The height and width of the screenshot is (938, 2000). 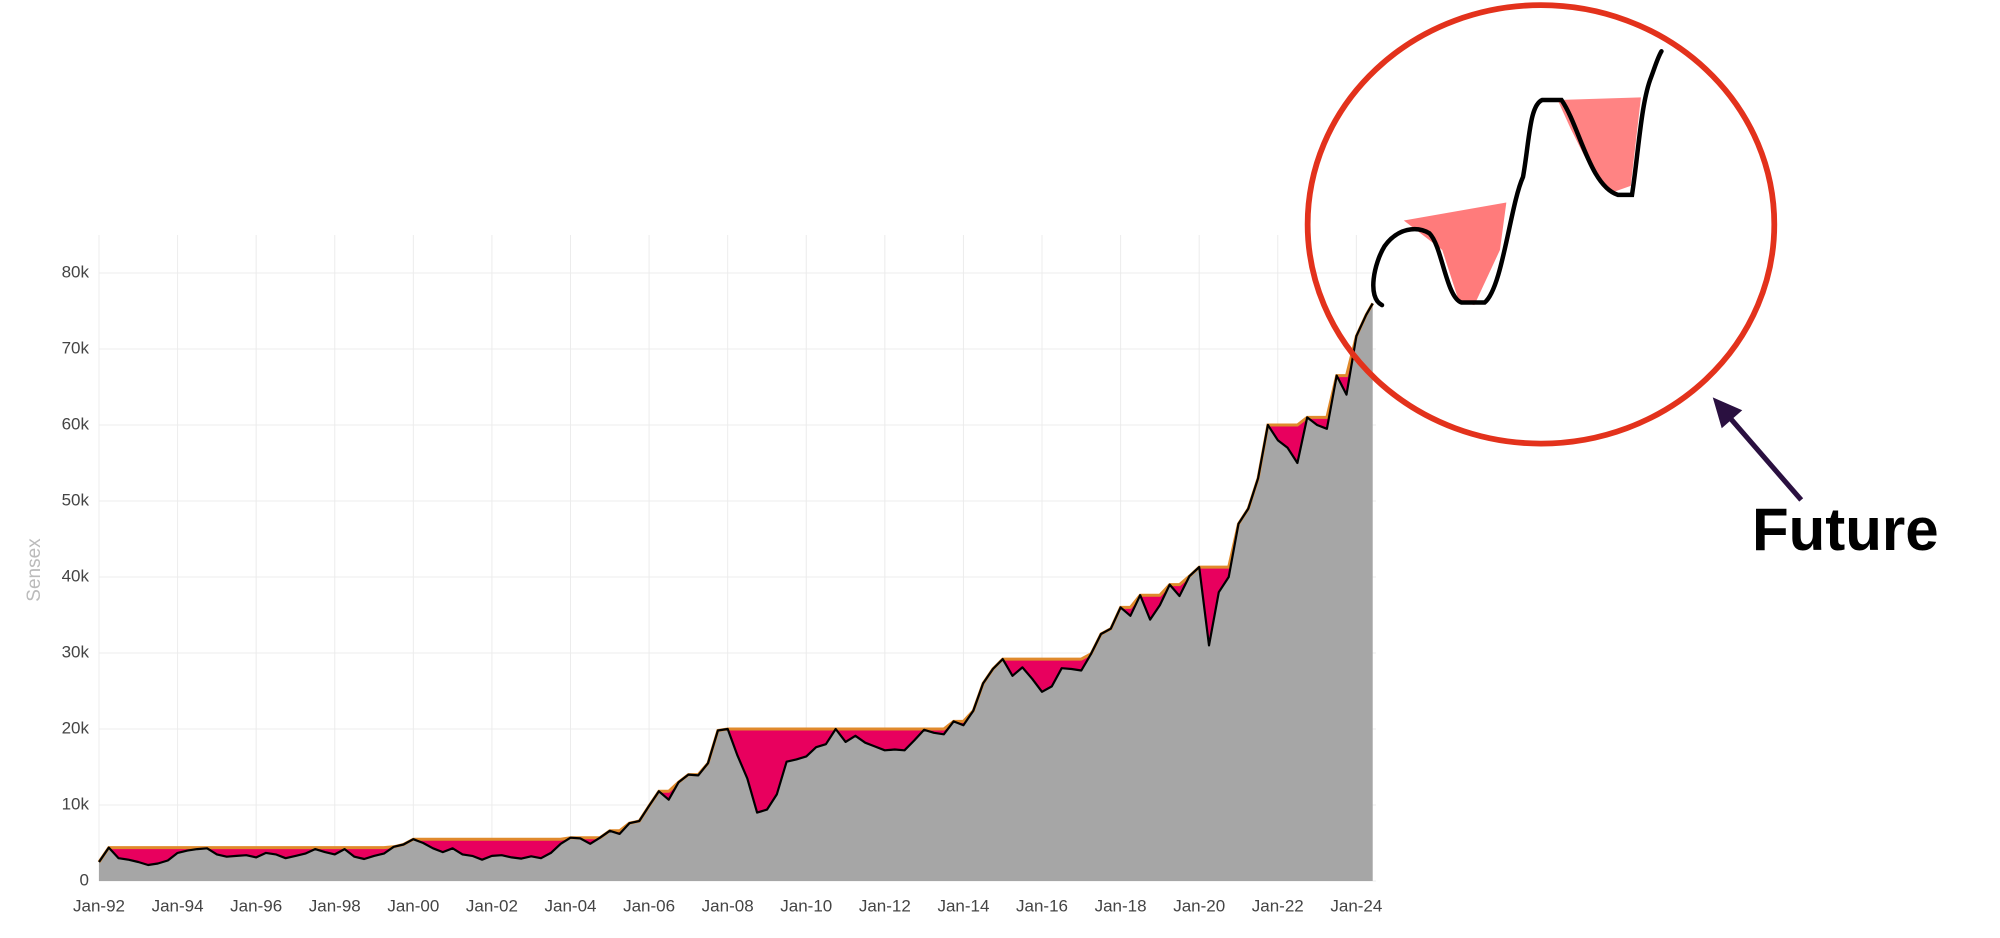 I want to click on y-axis-label: Sensex, so click(x=34, y=570).